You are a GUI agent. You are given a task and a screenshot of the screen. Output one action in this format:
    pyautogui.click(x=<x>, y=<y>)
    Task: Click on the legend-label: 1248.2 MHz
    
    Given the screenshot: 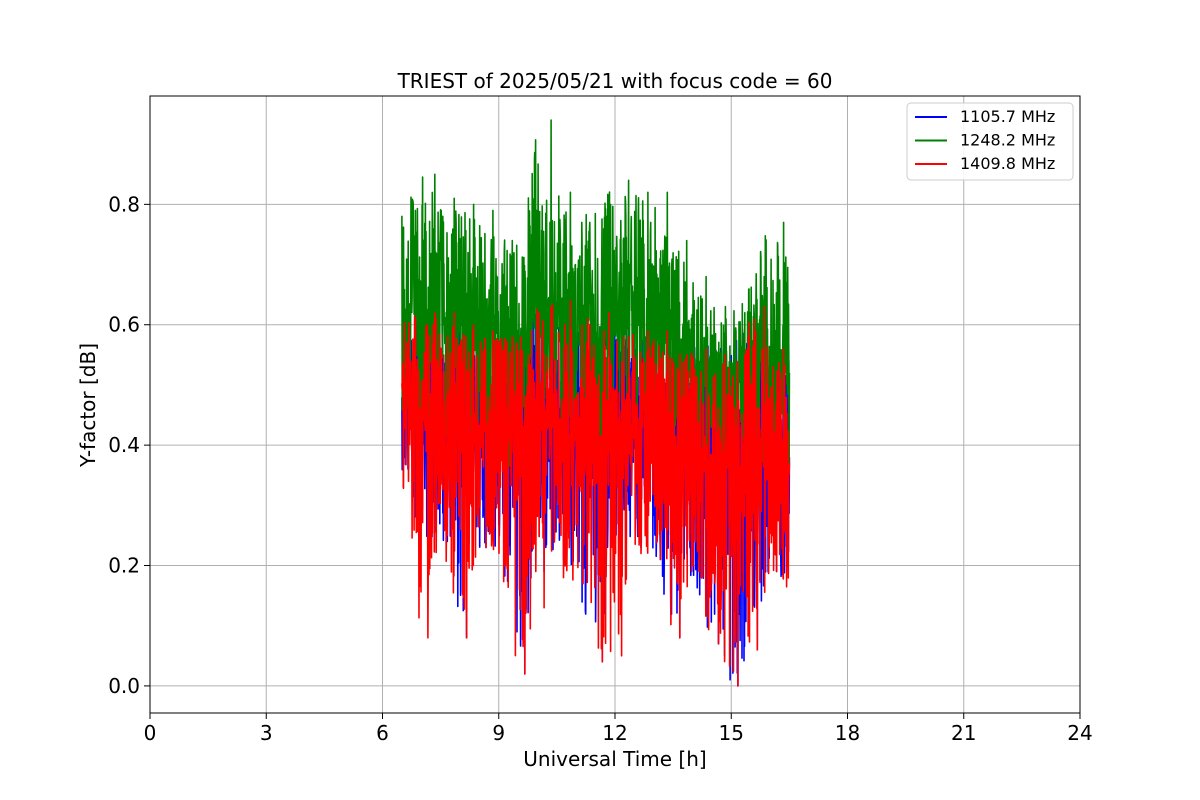 What is the action you would take?
    pyautogui.click(x=1007, y=140)
    